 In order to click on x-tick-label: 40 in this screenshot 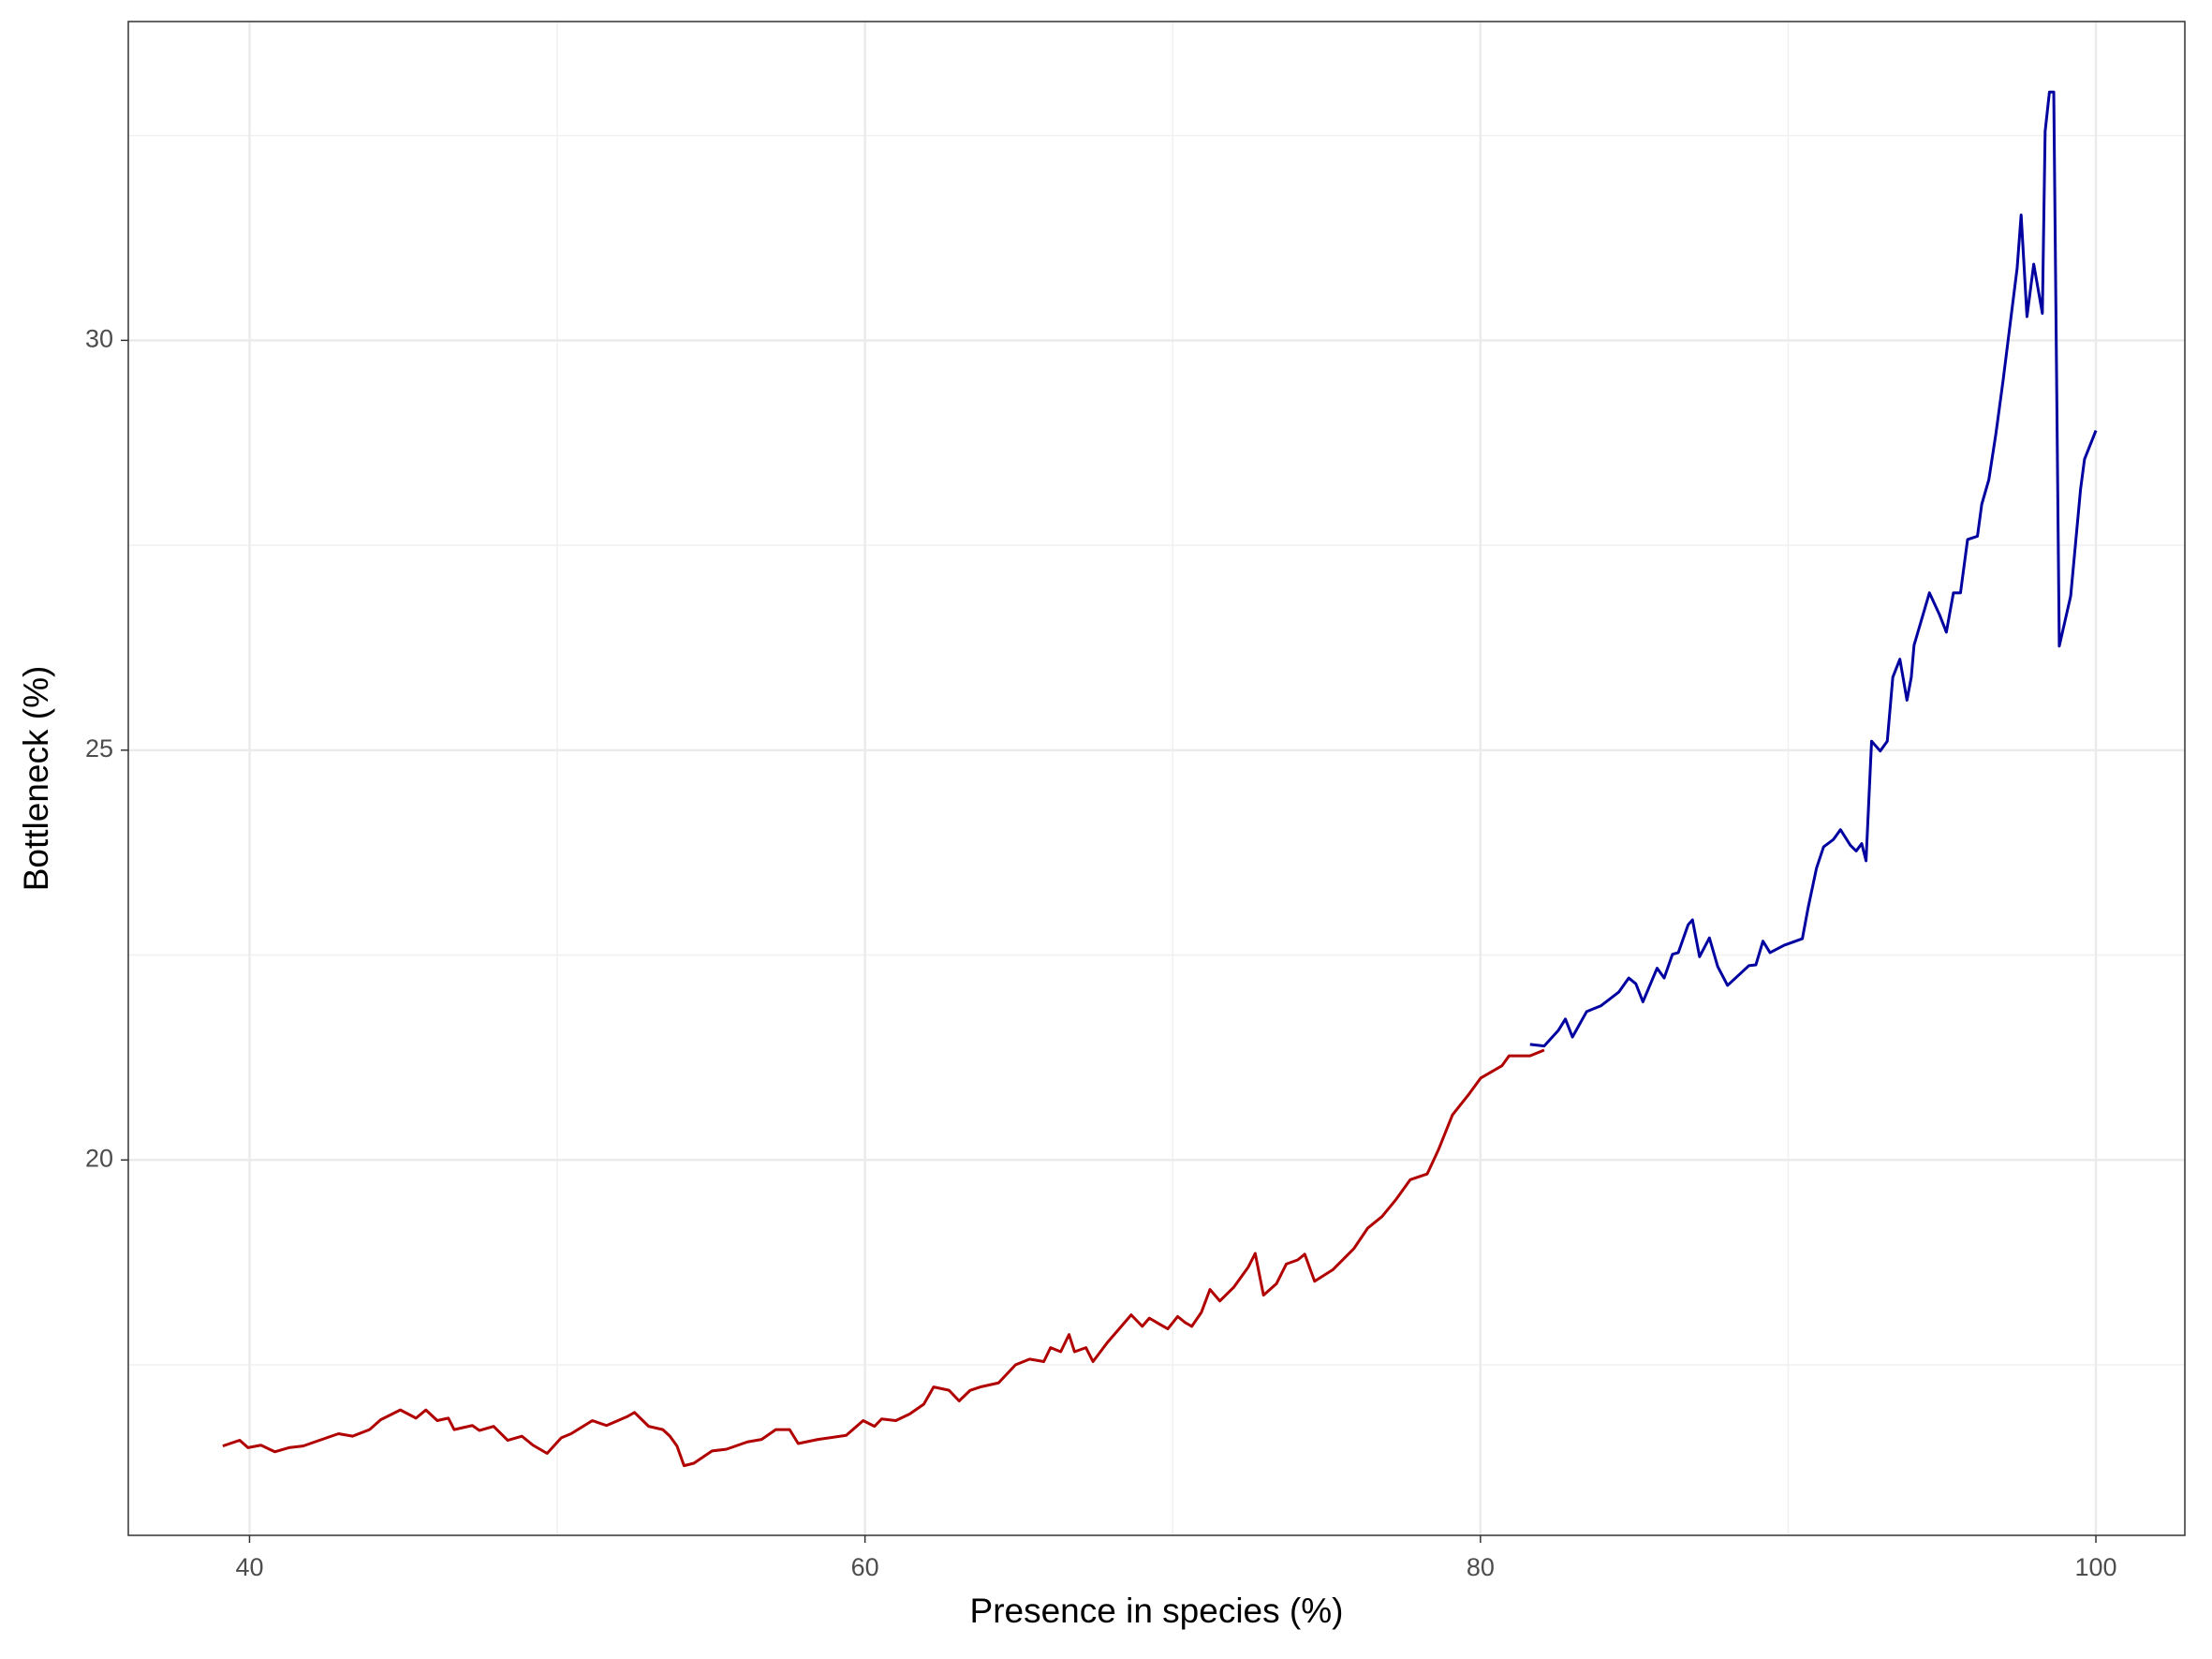, I will do `click(249, 1567)`.